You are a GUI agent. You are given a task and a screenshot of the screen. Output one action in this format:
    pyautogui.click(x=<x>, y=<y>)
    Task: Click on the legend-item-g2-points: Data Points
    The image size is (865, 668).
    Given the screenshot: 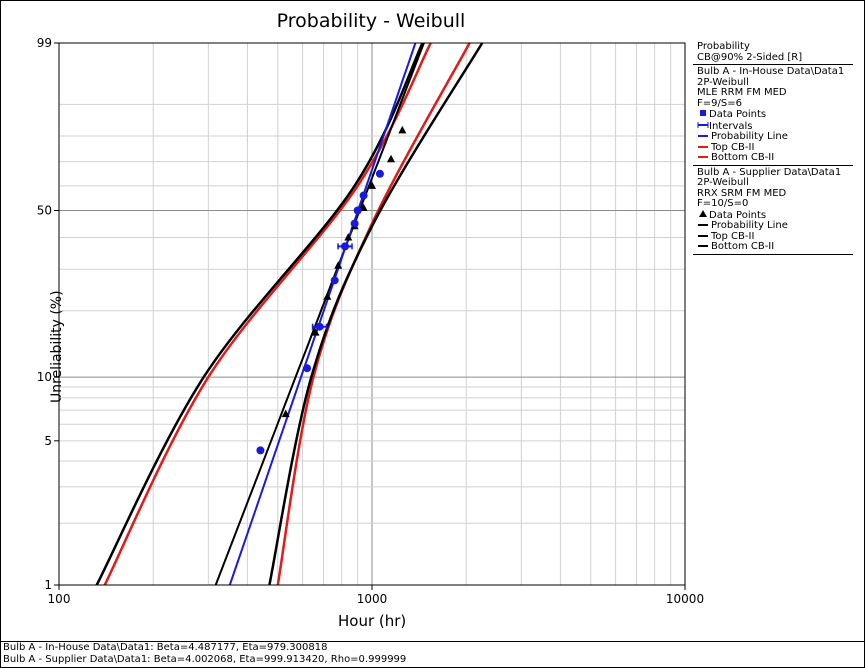 What is the action you would take?
    pyautogui.click(x=777, y=215)
    